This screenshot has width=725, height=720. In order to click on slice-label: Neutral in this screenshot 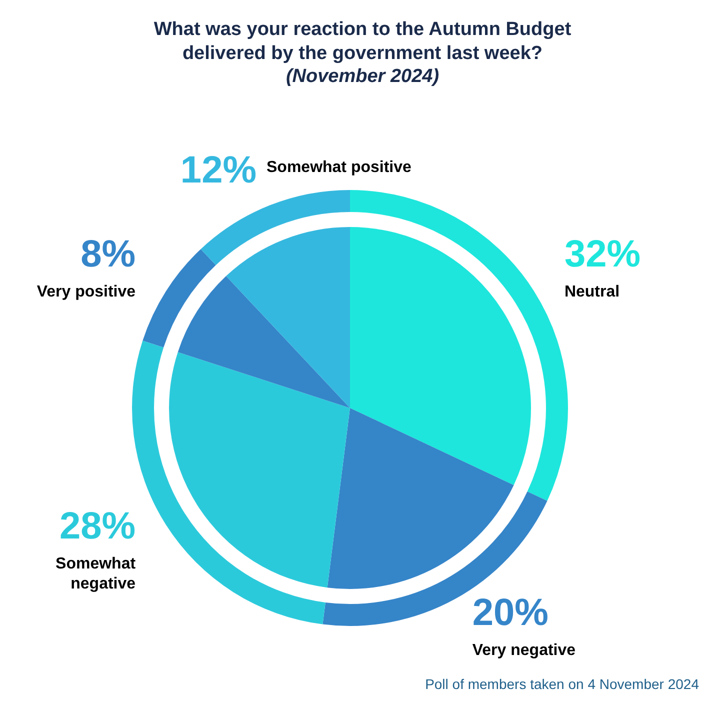, I will do `click(592, 291)`.